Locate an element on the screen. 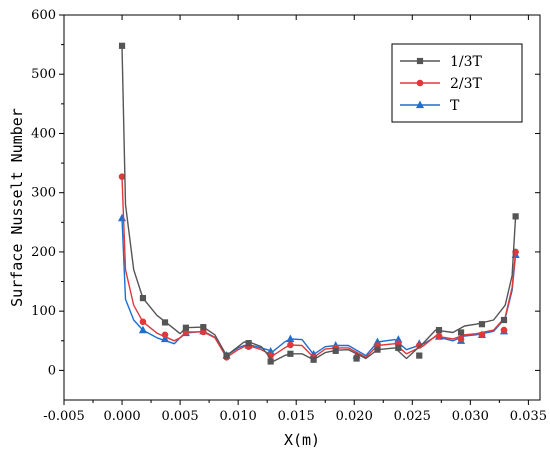 This screenshot has height=457, width=550. x-tick-label: 0.020 is located at coordinates (354, 416).